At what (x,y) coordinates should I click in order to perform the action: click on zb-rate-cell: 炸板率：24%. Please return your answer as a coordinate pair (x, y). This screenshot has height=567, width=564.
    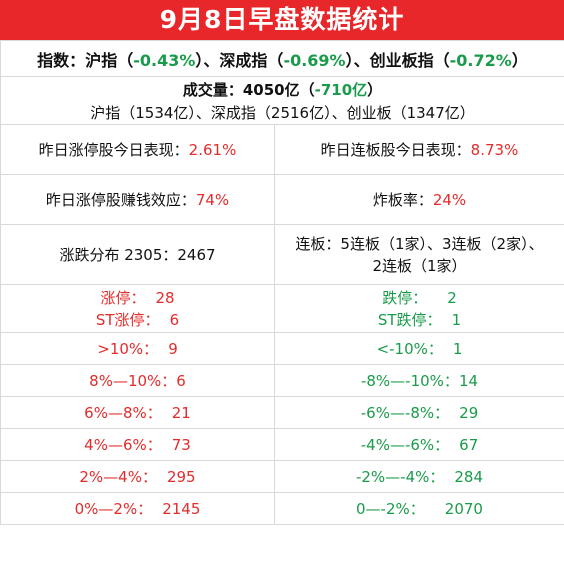
    Looking at the image, I should click on (419, 199).